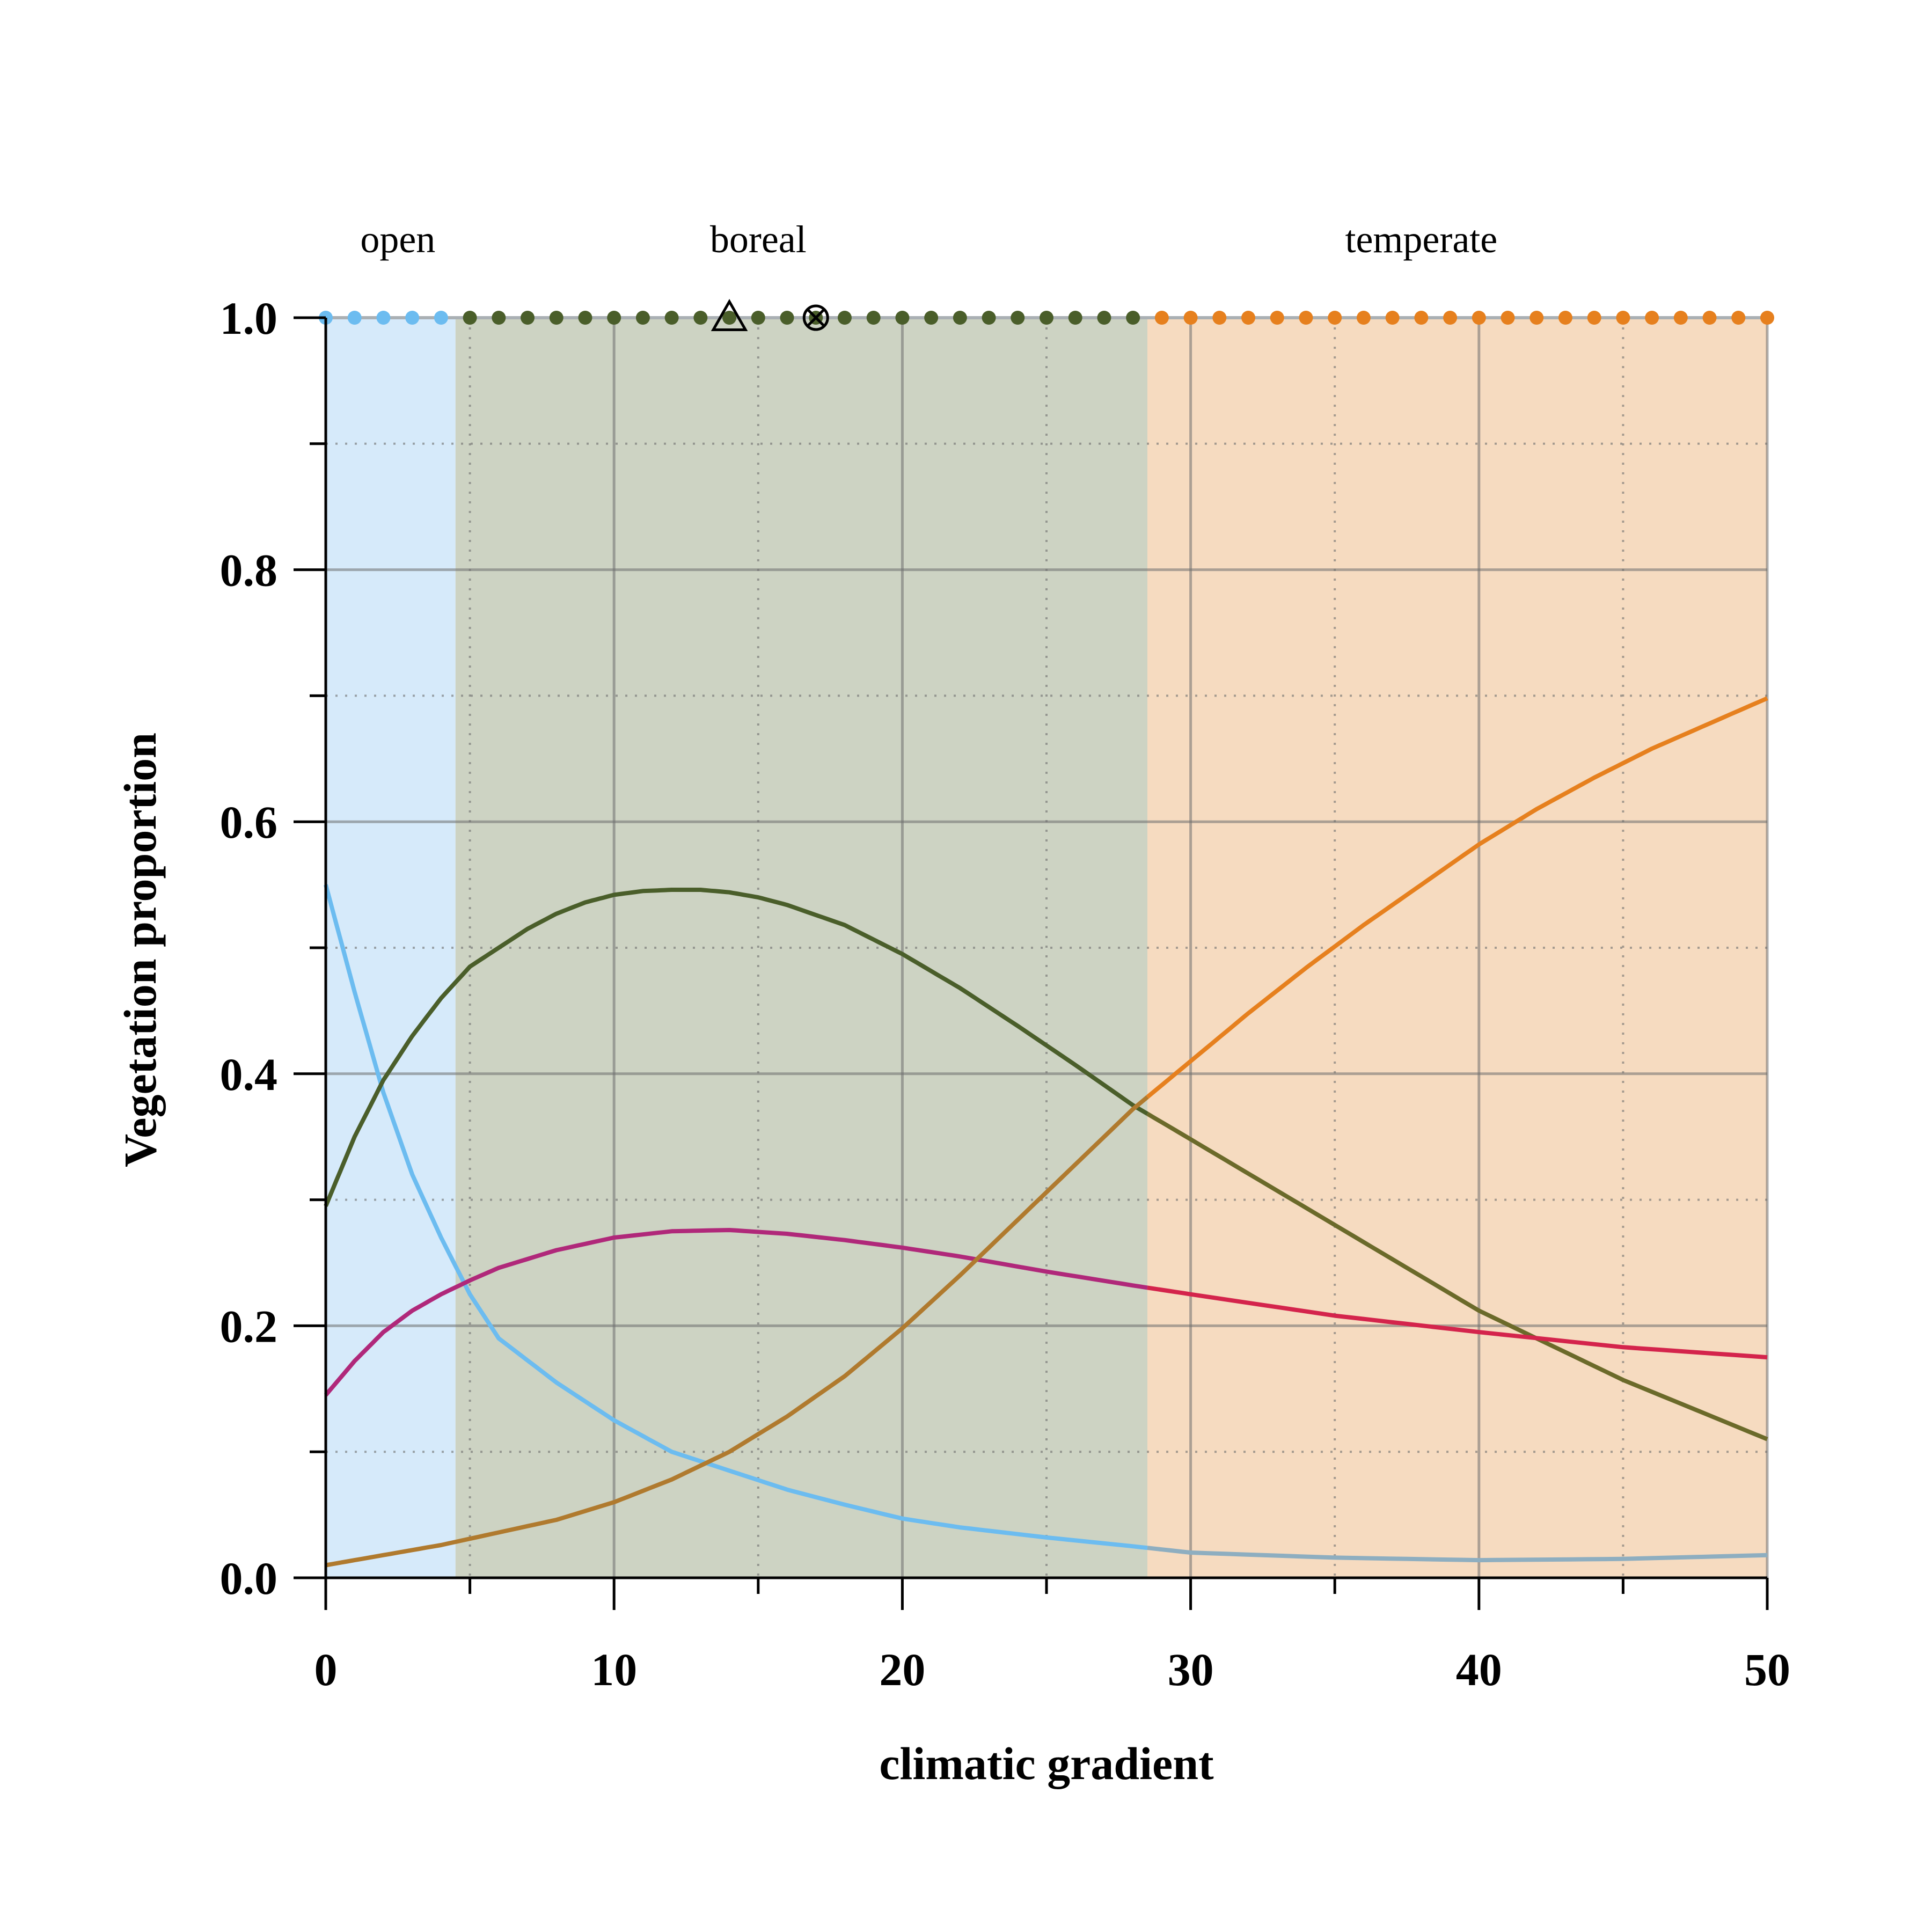  What do you see at coordinates (1457, 897) in the screenshot?
I see `series-line-3-part2` at bounding box center [1457, 897].